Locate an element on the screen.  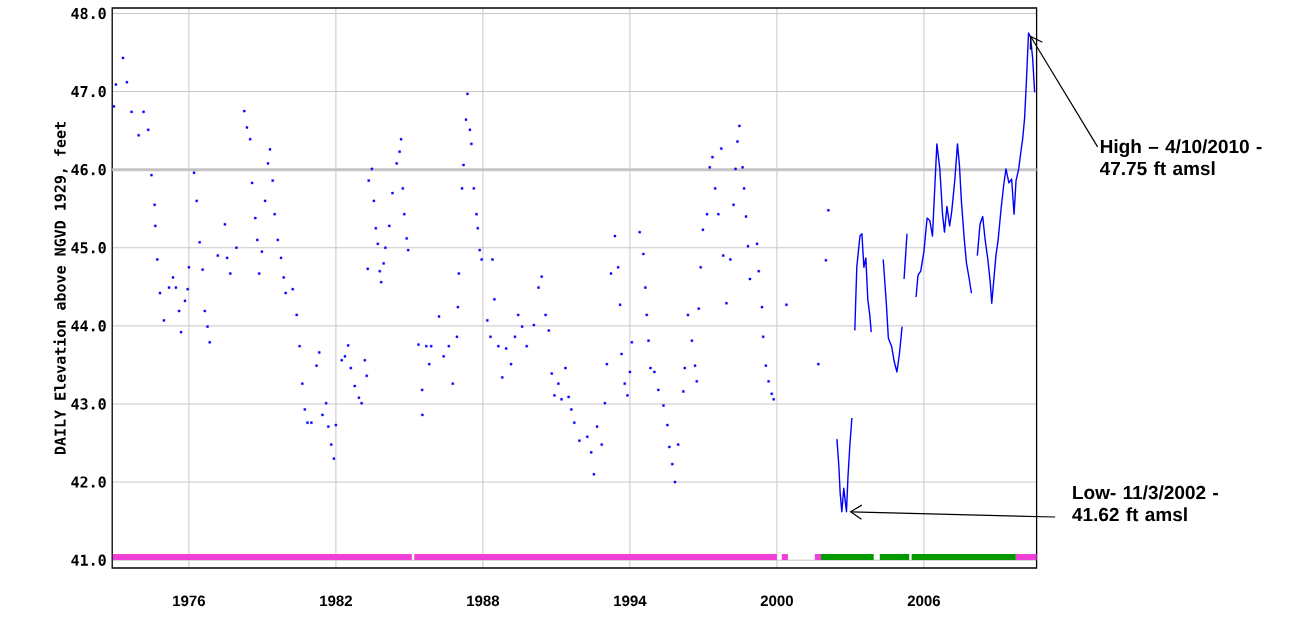
y-tick-label: 42.0 is located at coordinates (88, 482).